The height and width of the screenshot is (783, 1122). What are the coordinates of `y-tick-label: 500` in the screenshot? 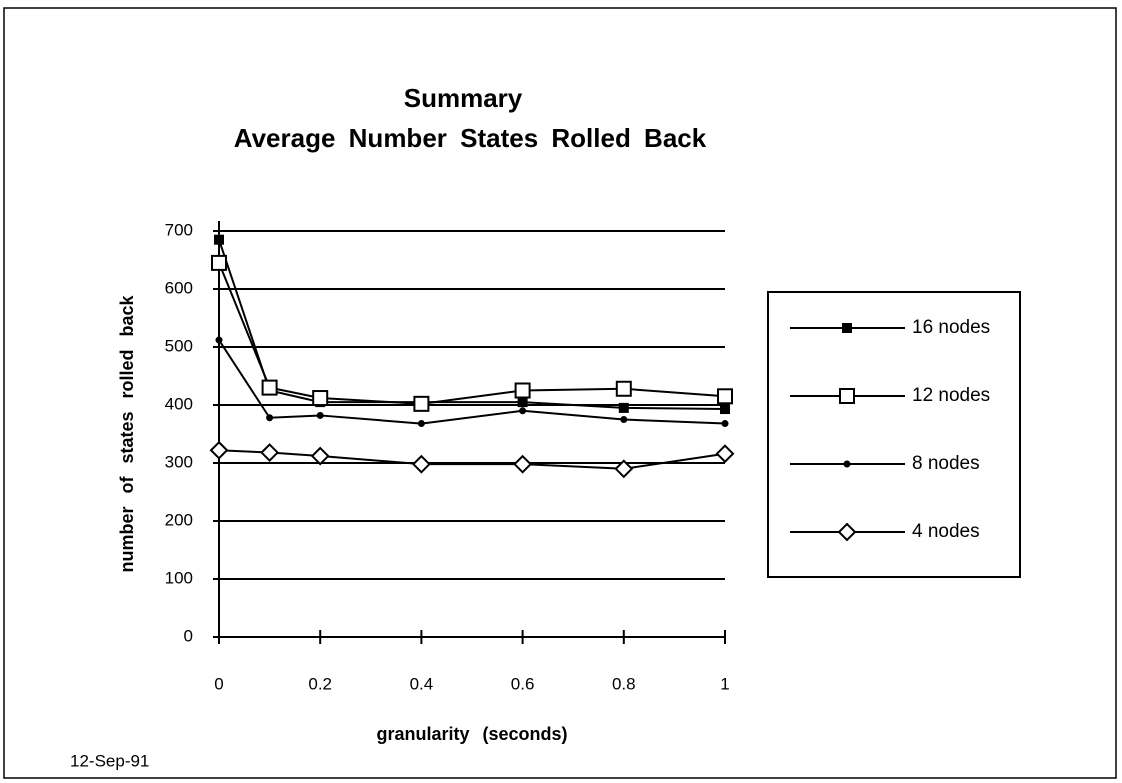 It's located at (179, 345).